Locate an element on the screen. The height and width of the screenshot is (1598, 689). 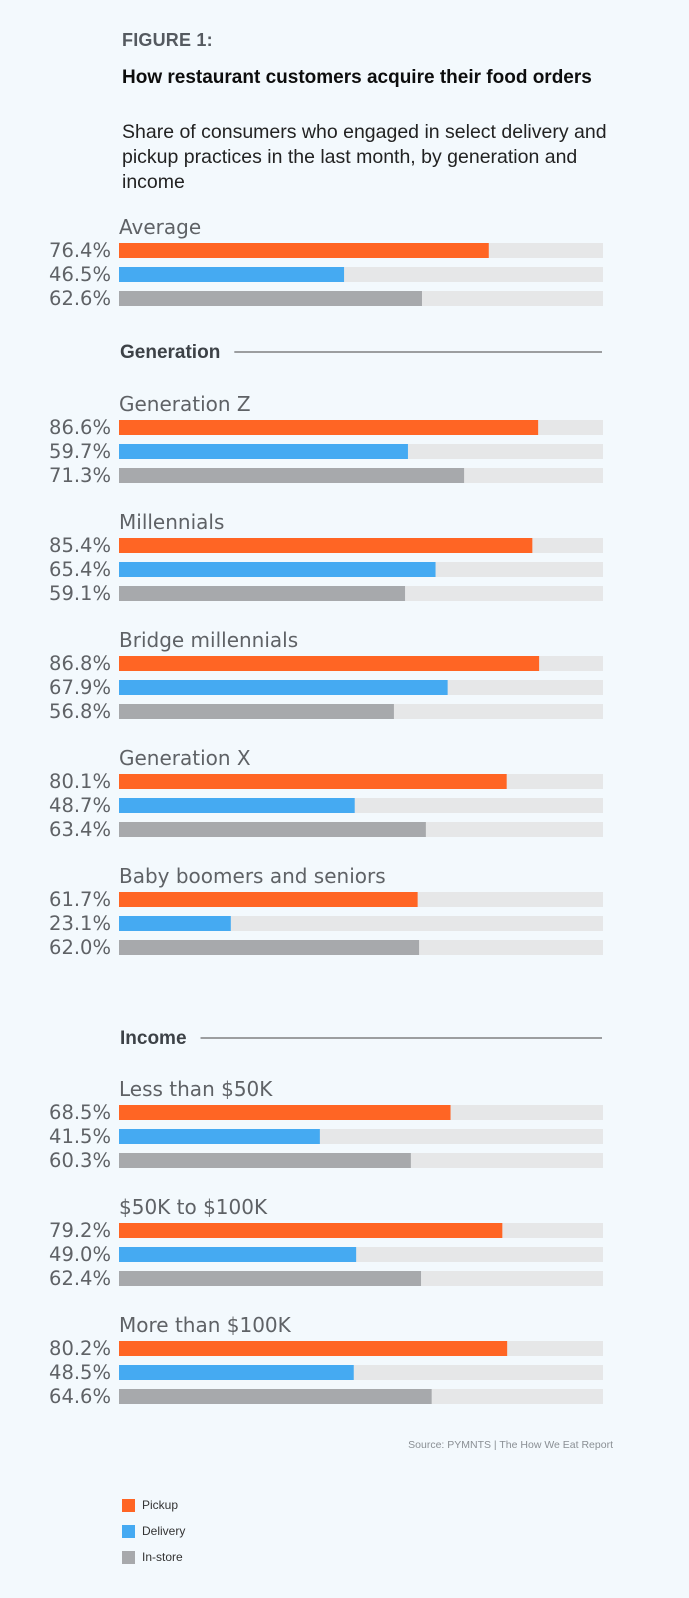
section-title-income: Income is located at coordinates (153, 1038).